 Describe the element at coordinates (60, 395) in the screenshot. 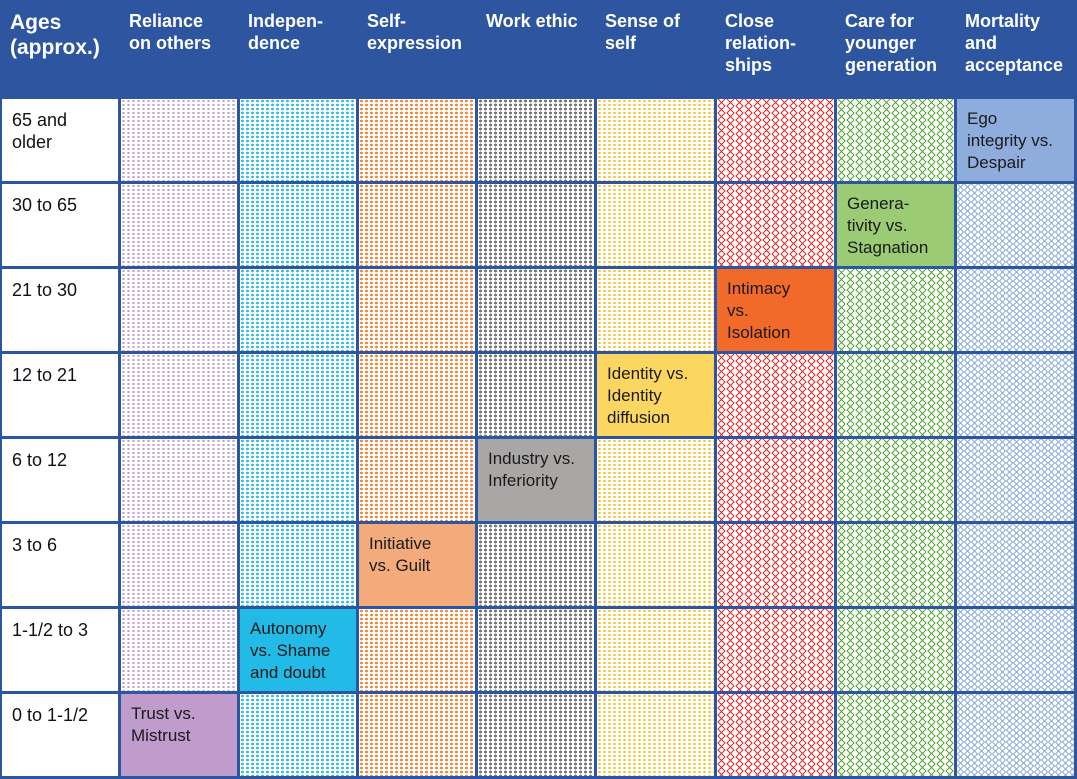

I see `age-cell: 12 to 21` at that location.